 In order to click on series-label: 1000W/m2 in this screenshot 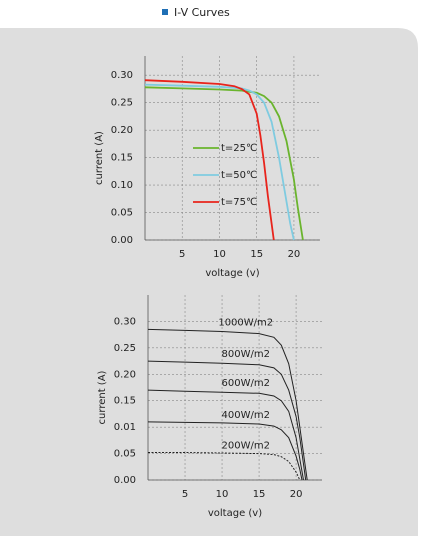, I will do `click(245, 322)`.